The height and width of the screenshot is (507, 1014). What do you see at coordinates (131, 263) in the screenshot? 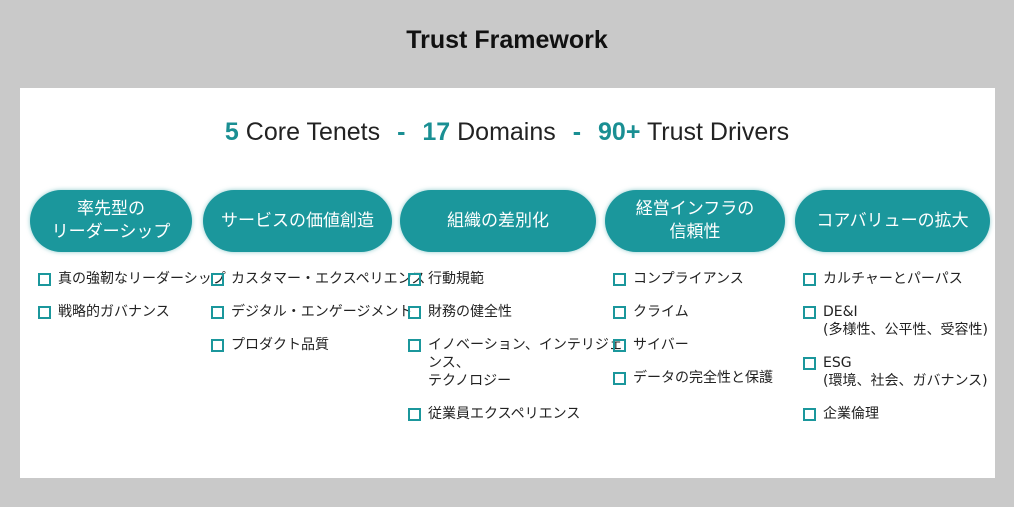
I see `tenet-column: 率先型の リーダーシップ真の強靭なリーダーシップ 戦略的ガバナンス` at bounding box center [131, 263].